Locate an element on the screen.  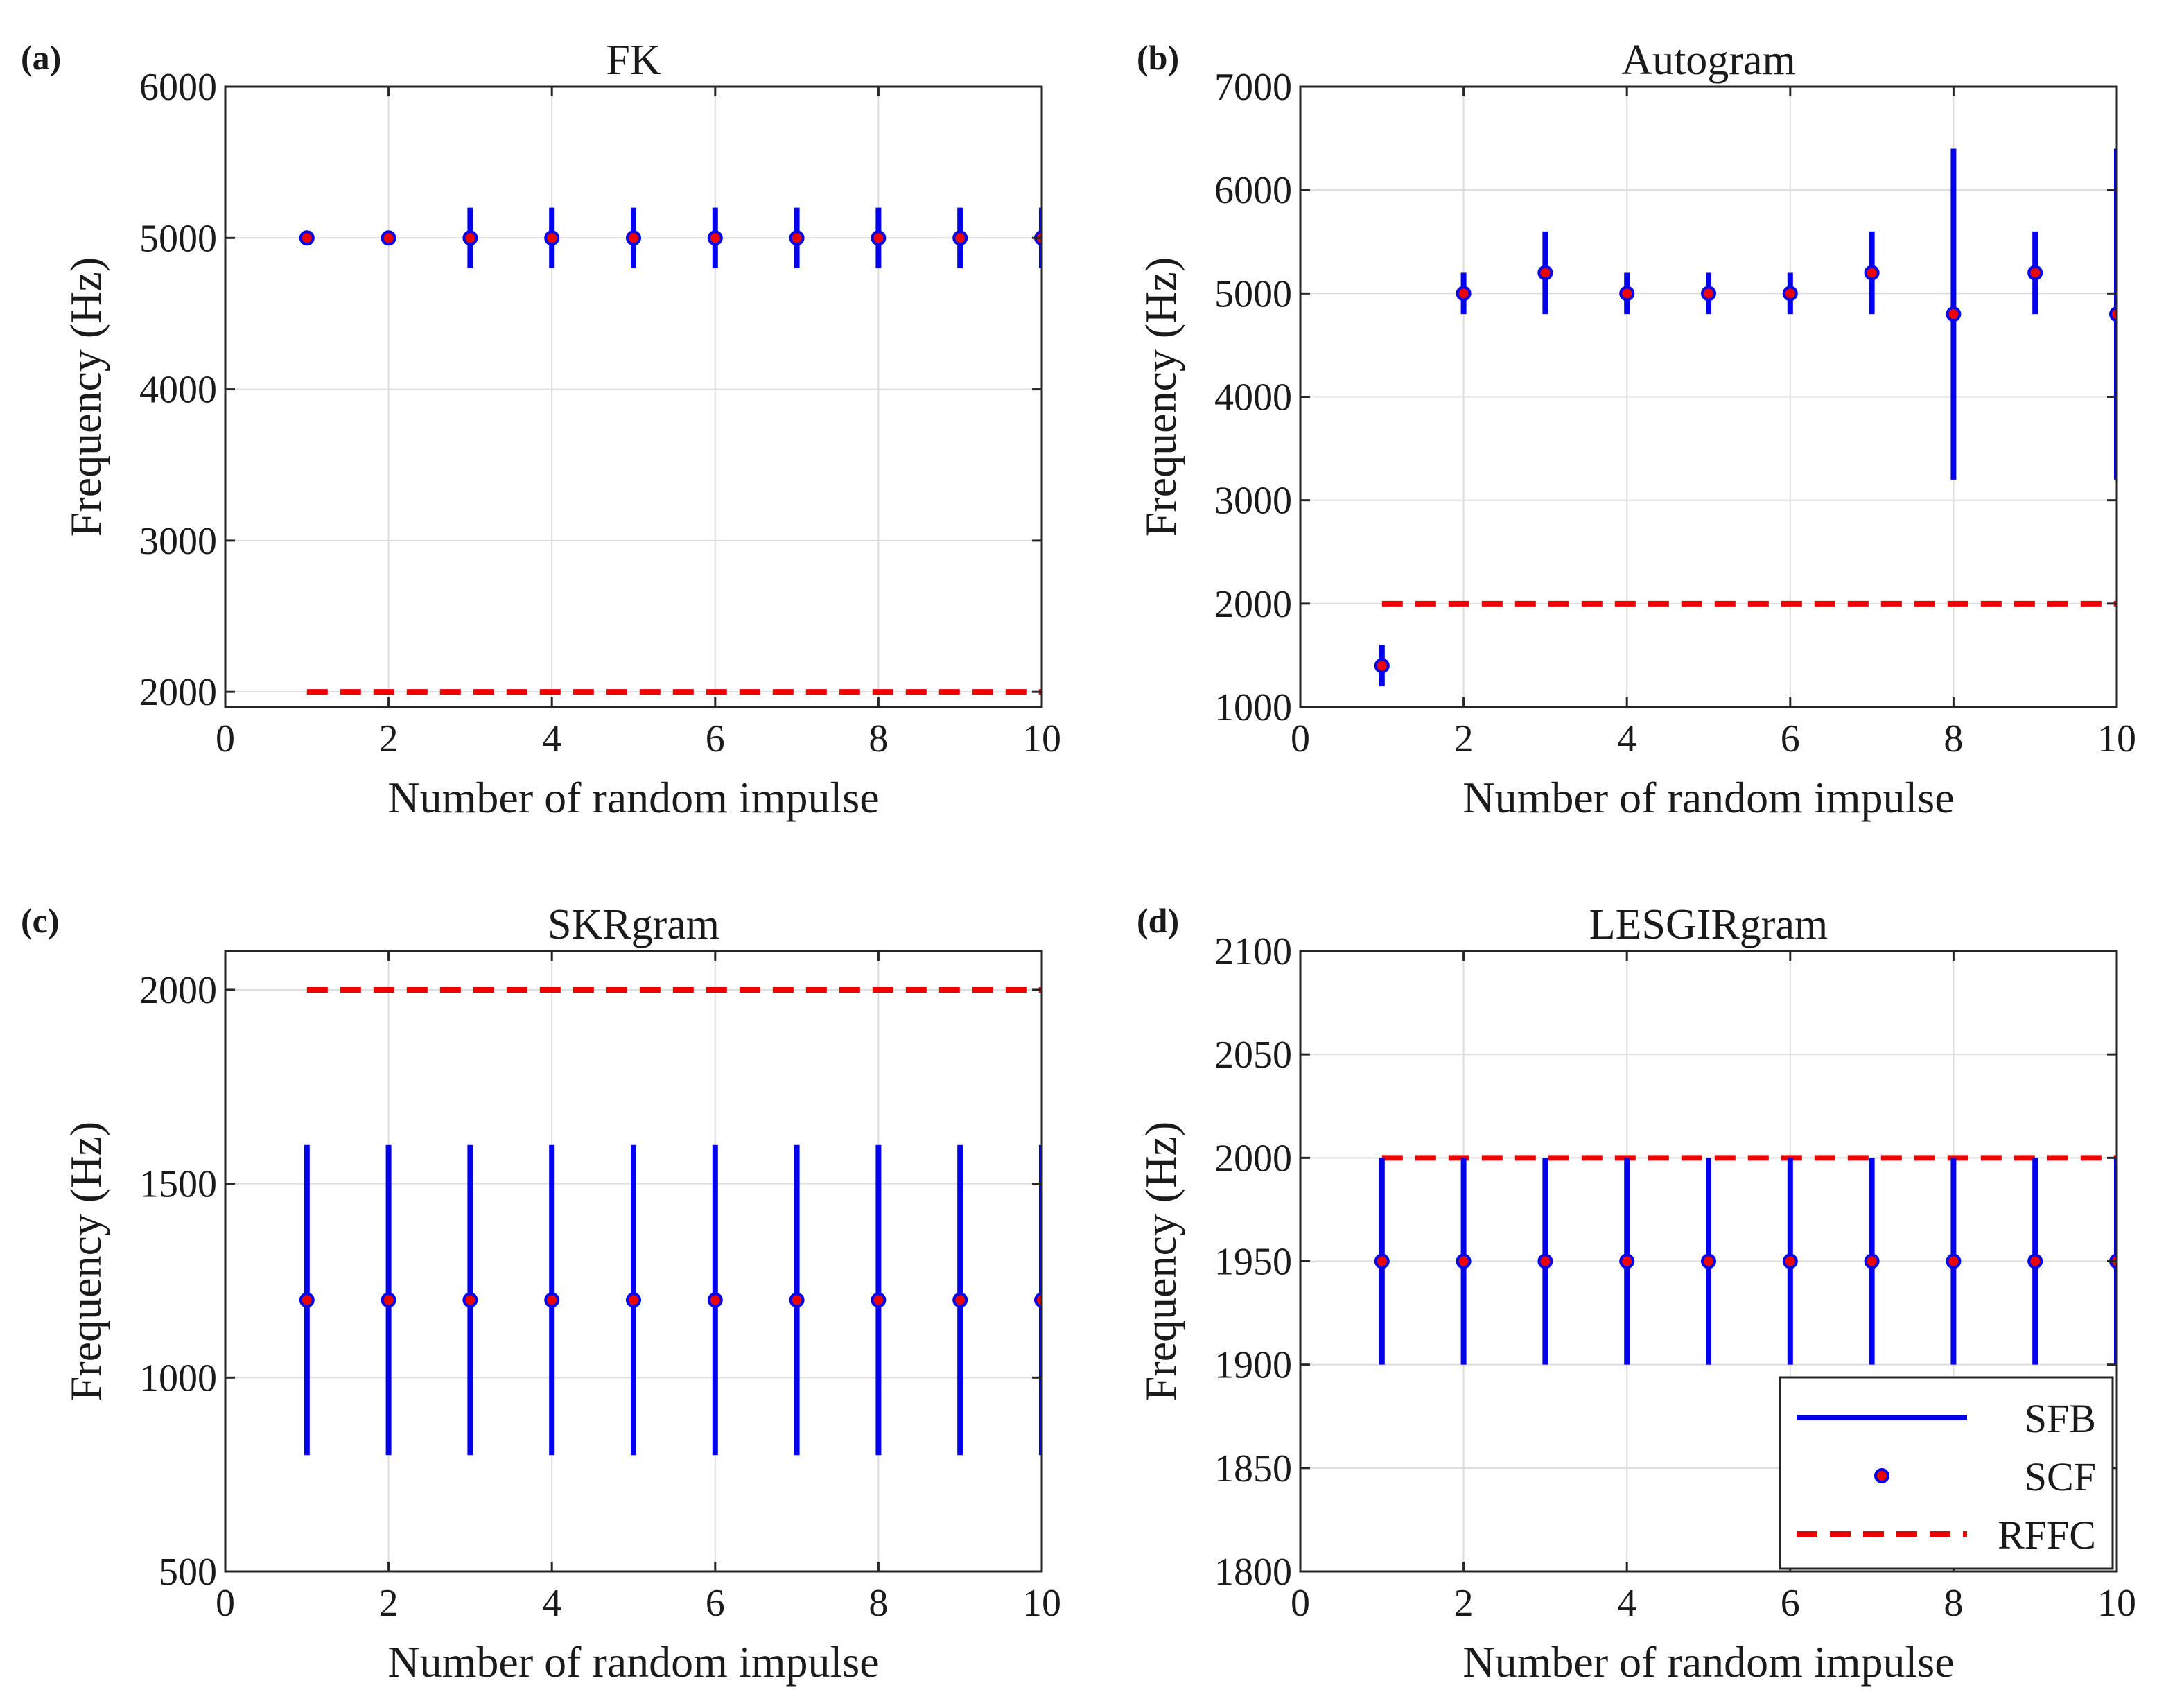
y-tick-label: 1850 is located at coordinates (1253, 1469).